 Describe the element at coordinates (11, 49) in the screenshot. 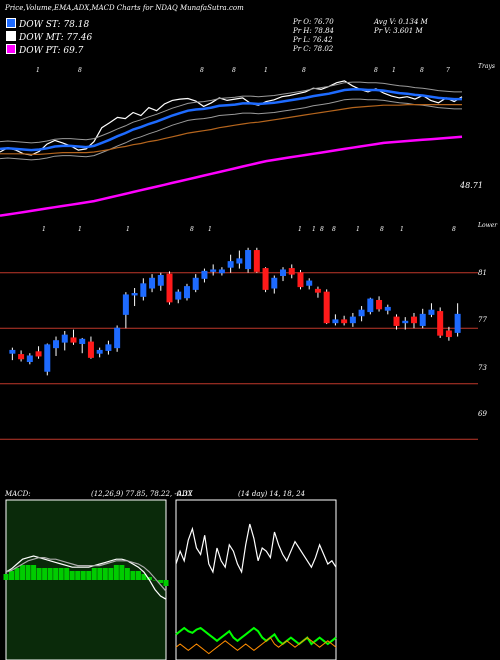

I see `legend-swatch-pt` at that location.